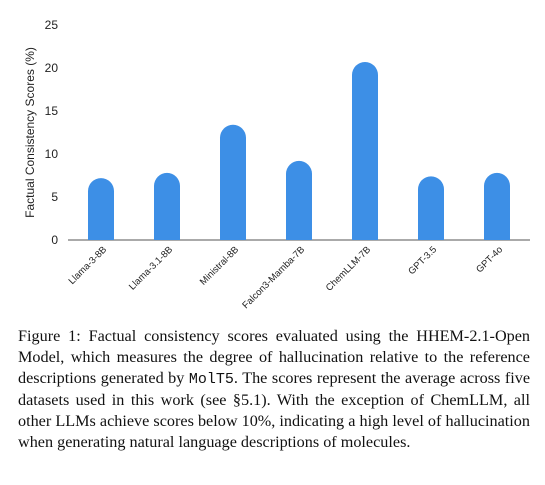 The height and width of the screenshot is (485, 545). What do you see at coordinates (211, 379) in the screenshot?
I see `caption-code: MolT5` at bounding box center [211, 379].